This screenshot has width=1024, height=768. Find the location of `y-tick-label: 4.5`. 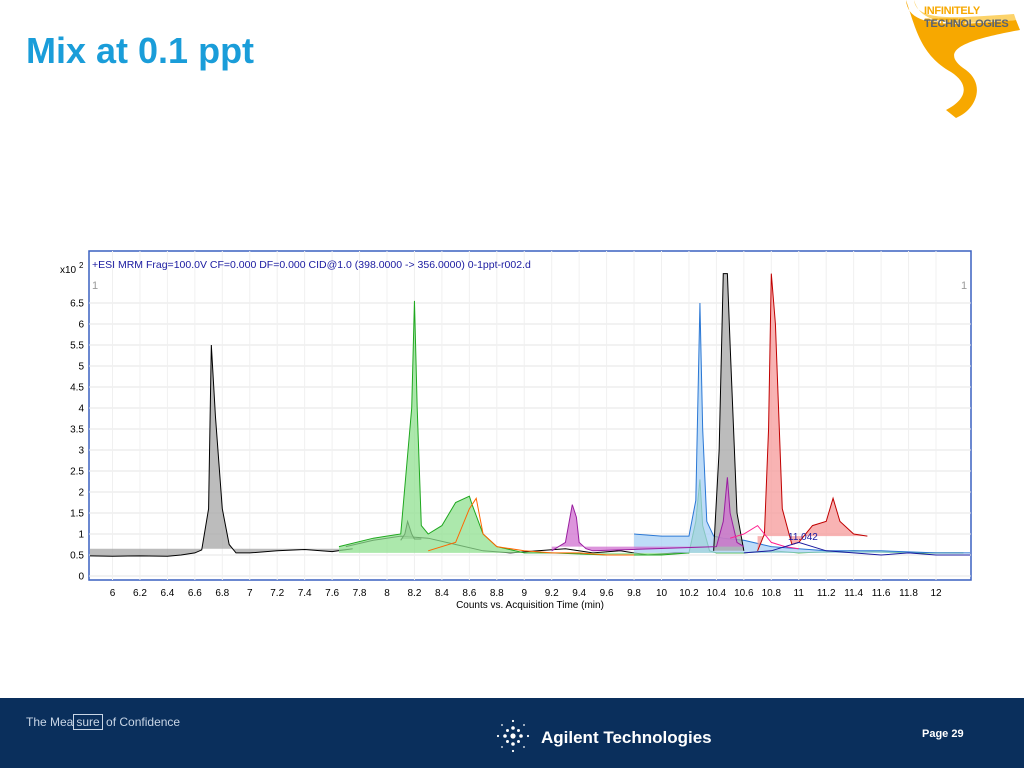

y-tick-label: 4.5 is located at coordinates (77, 388).